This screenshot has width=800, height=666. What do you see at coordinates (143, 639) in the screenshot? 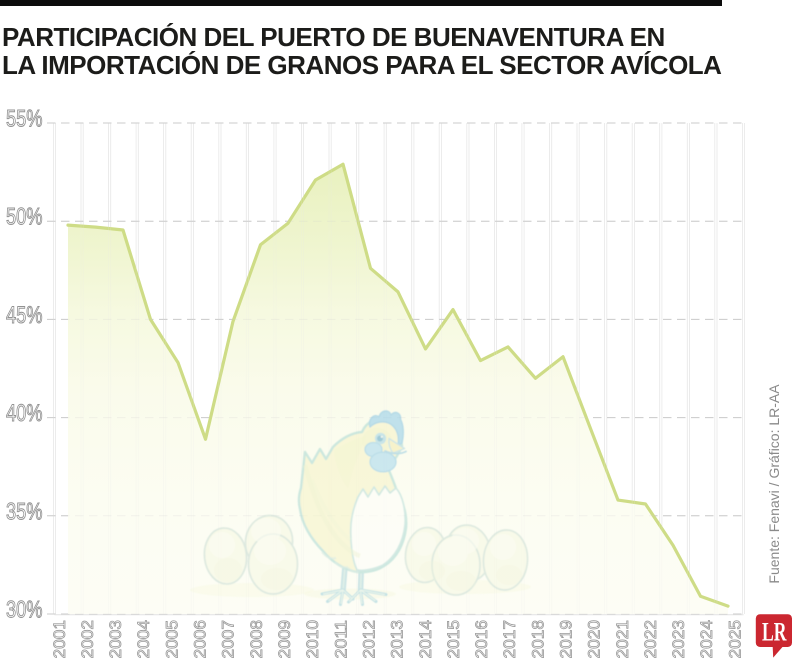
I see `svg-text: 2004` at bounding box center [143, 639].